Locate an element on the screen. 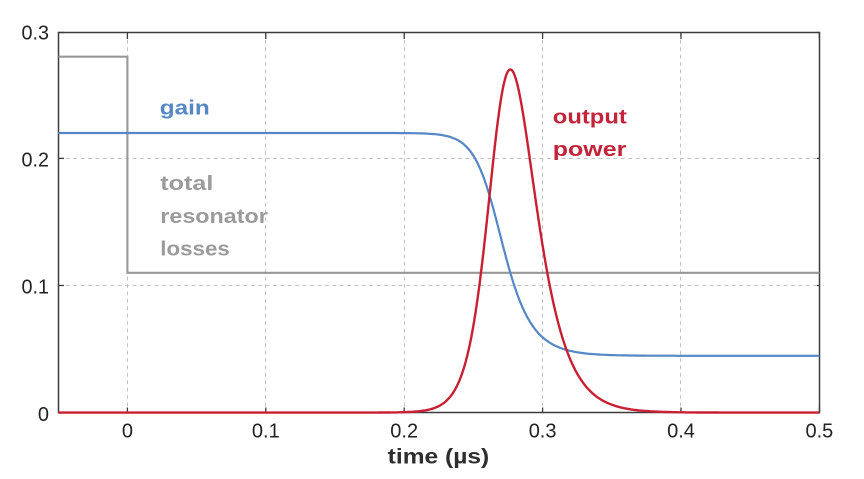  svg-text: losses is located at coordinates (195, 249).